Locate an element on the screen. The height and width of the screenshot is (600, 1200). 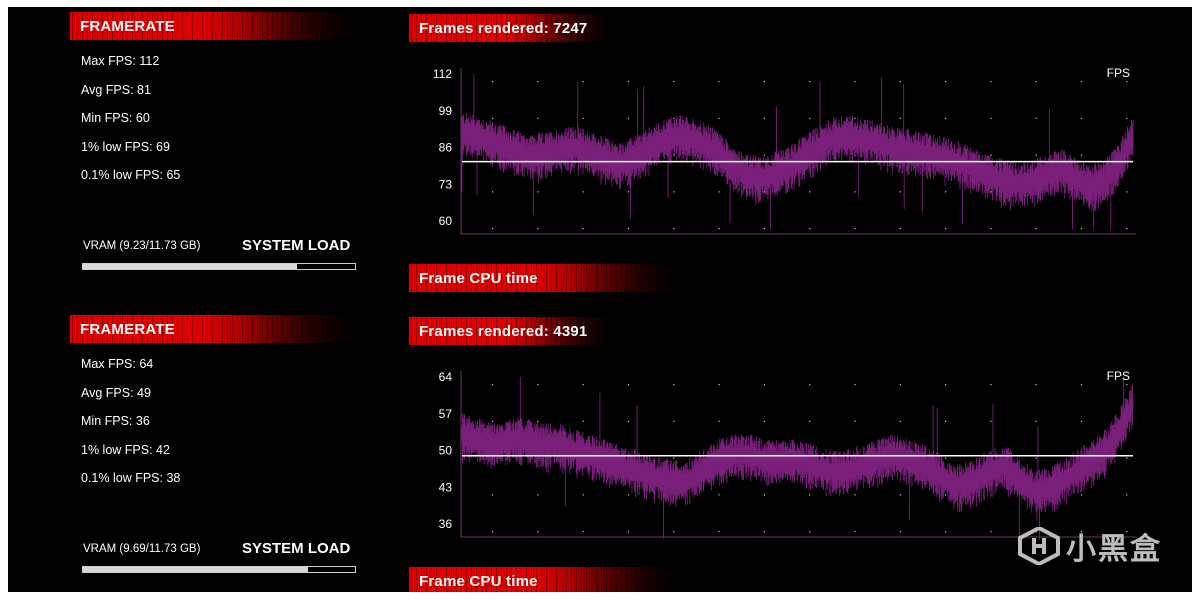
frames-rendered-label: Frames rendered: 7247 is located at coordinates (503, 28).